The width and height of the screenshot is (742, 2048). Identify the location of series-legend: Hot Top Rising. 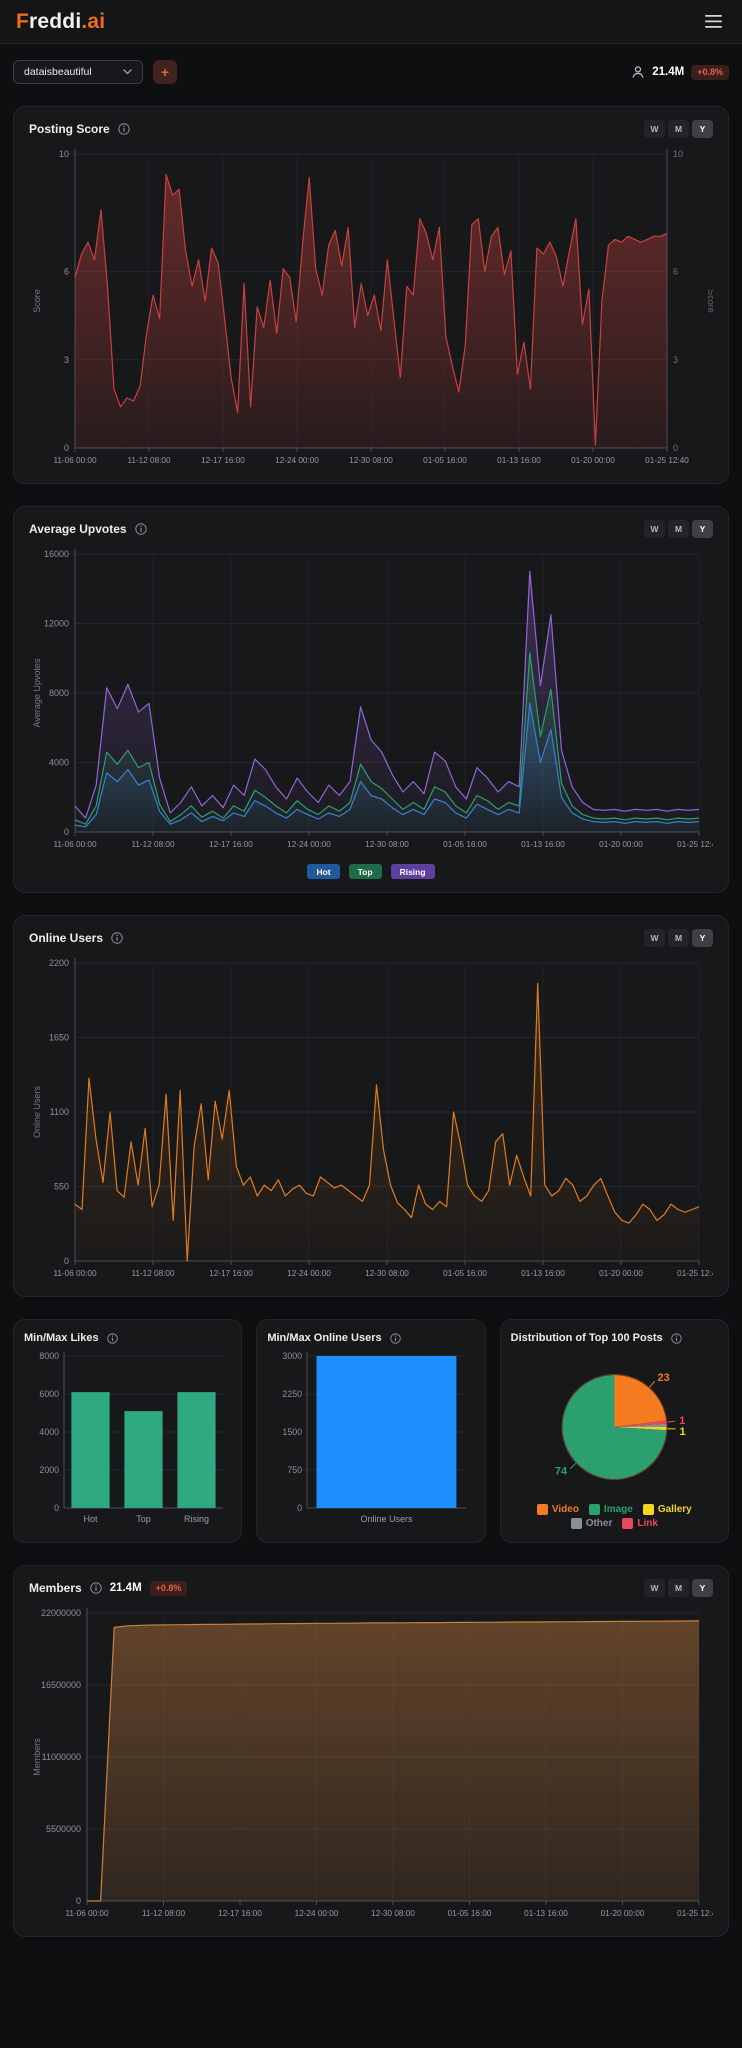
(371, 871).